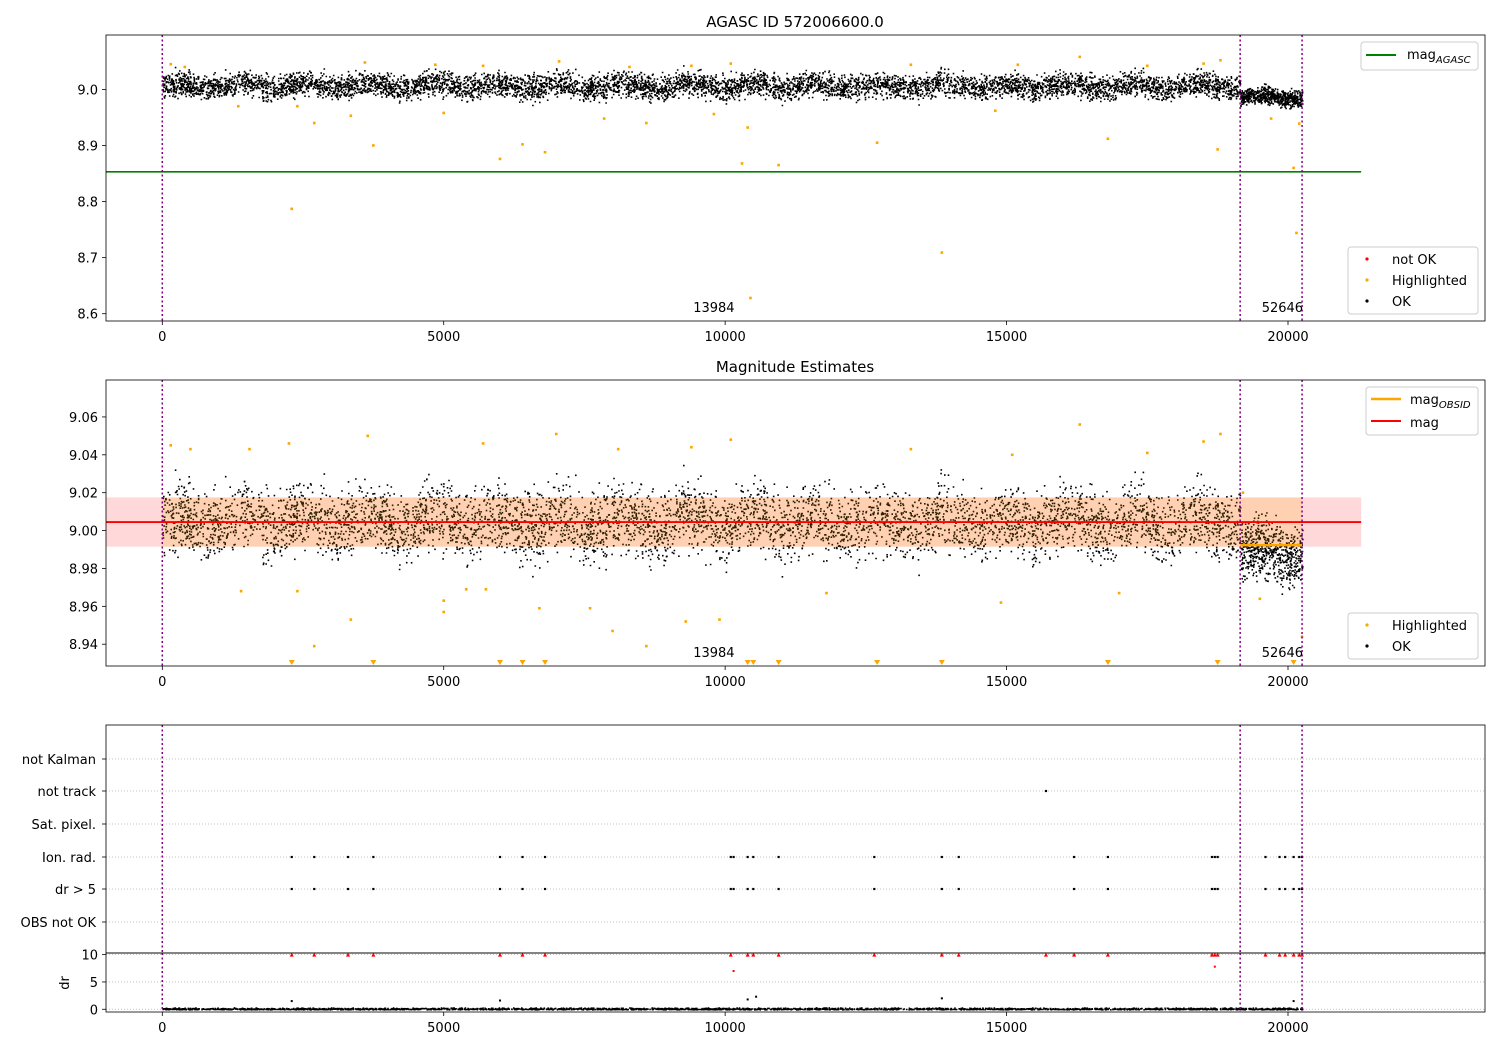  Describe the element at coordinates (1429, 281) in the screenshot. I see `legend-label-highlighted: Highlighted` at that location.